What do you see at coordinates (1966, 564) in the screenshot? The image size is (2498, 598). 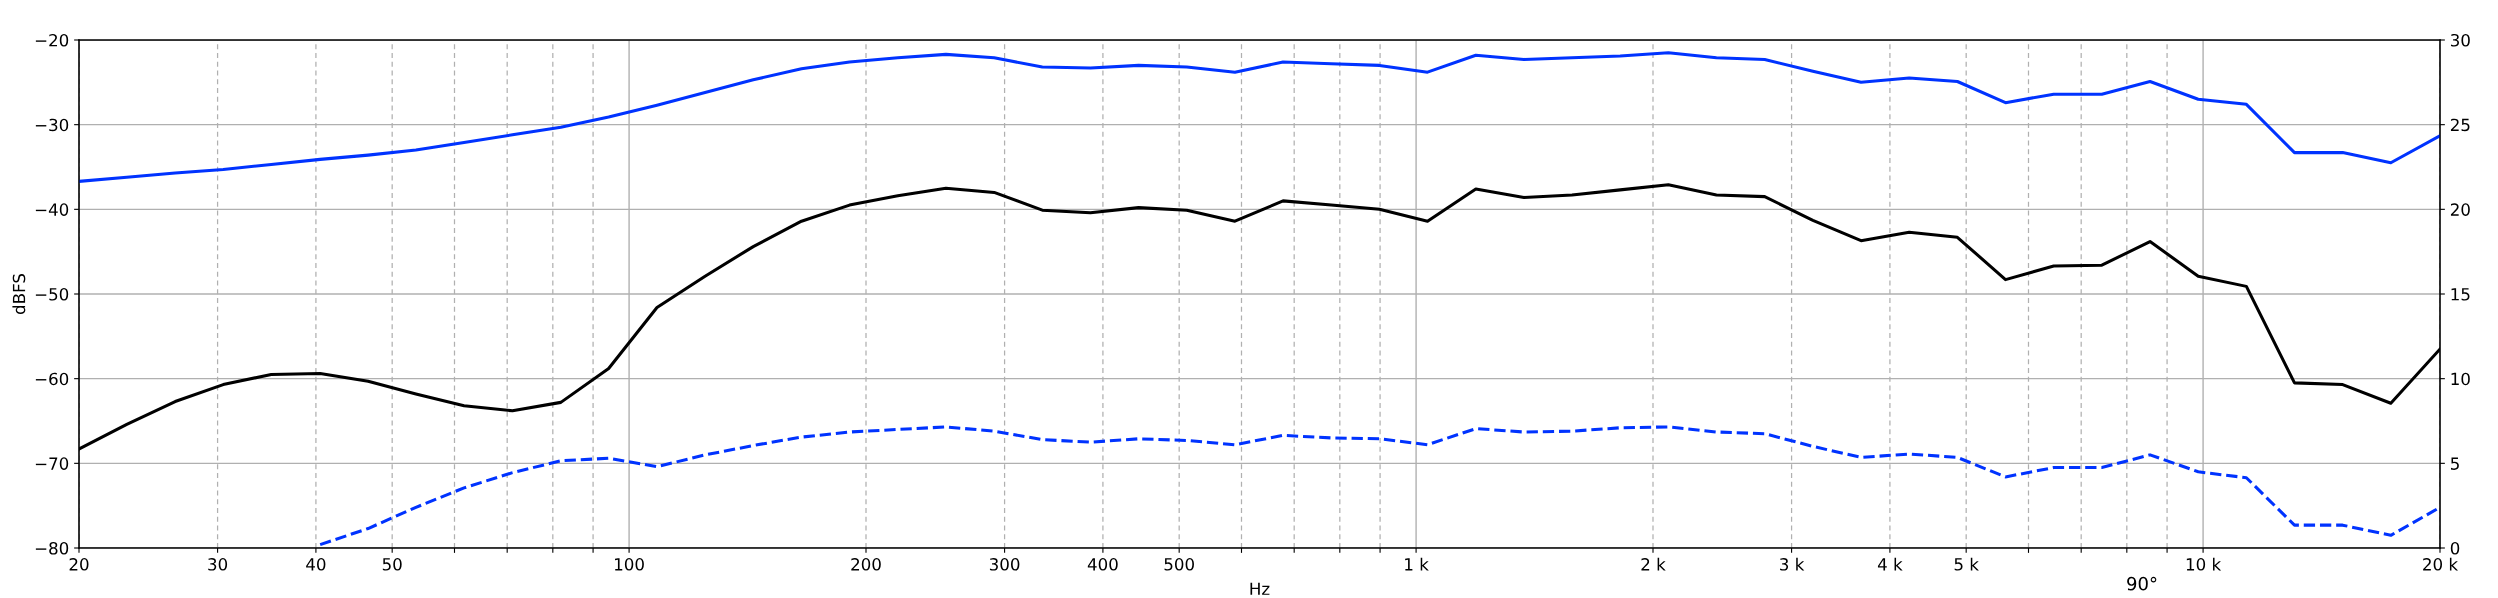 I see `x-tick-label: 5 k` at bounding box center [1966, 564].